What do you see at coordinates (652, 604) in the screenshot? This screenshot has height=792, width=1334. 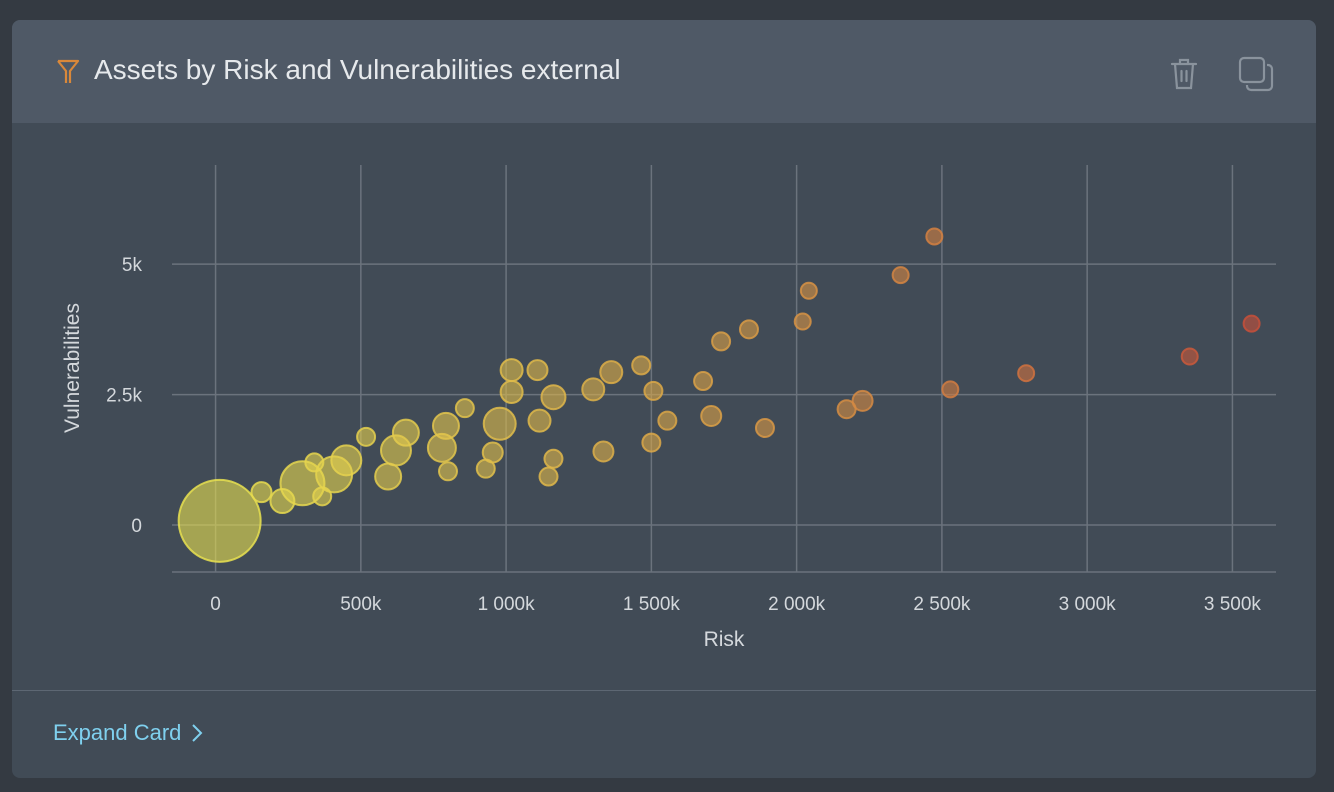 I see `x-tick-label: 1 500k` at bounding box center [652, 604].